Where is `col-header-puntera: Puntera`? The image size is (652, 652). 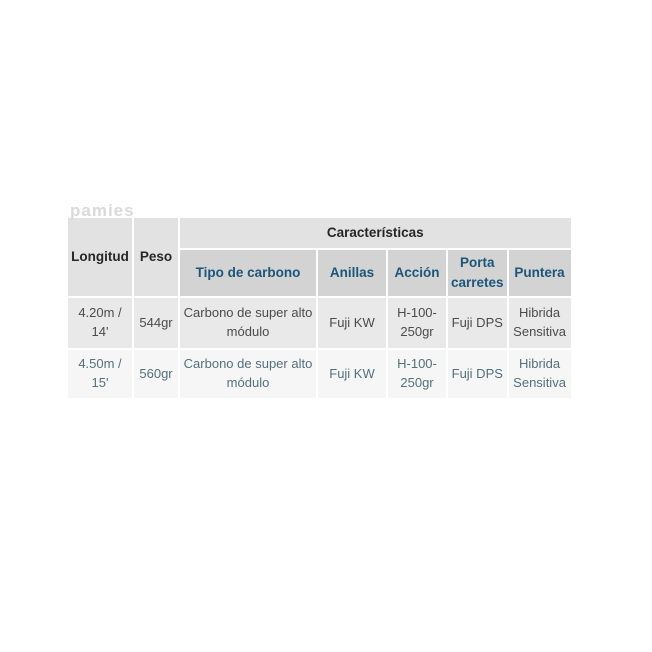 col-header-puntera: Puntera is located at coordinates (539, 273).